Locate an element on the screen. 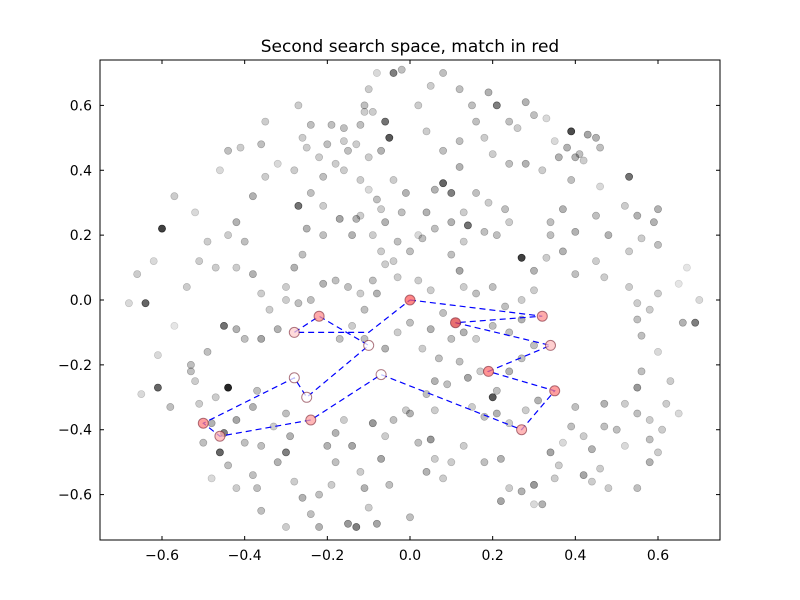  chart-title: Second search space, match in red is located at coordinates (410, 47).